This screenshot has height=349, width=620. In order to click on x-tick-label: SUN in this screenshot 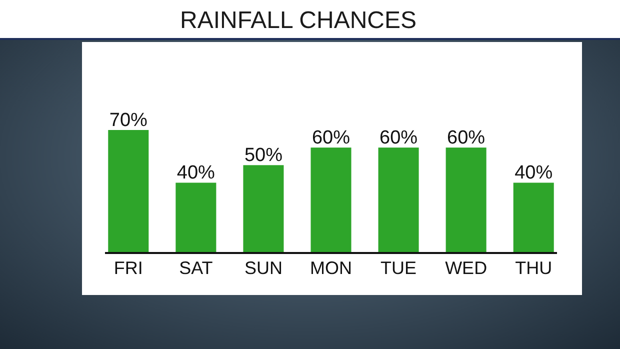, I will do `click(263, 268)`.